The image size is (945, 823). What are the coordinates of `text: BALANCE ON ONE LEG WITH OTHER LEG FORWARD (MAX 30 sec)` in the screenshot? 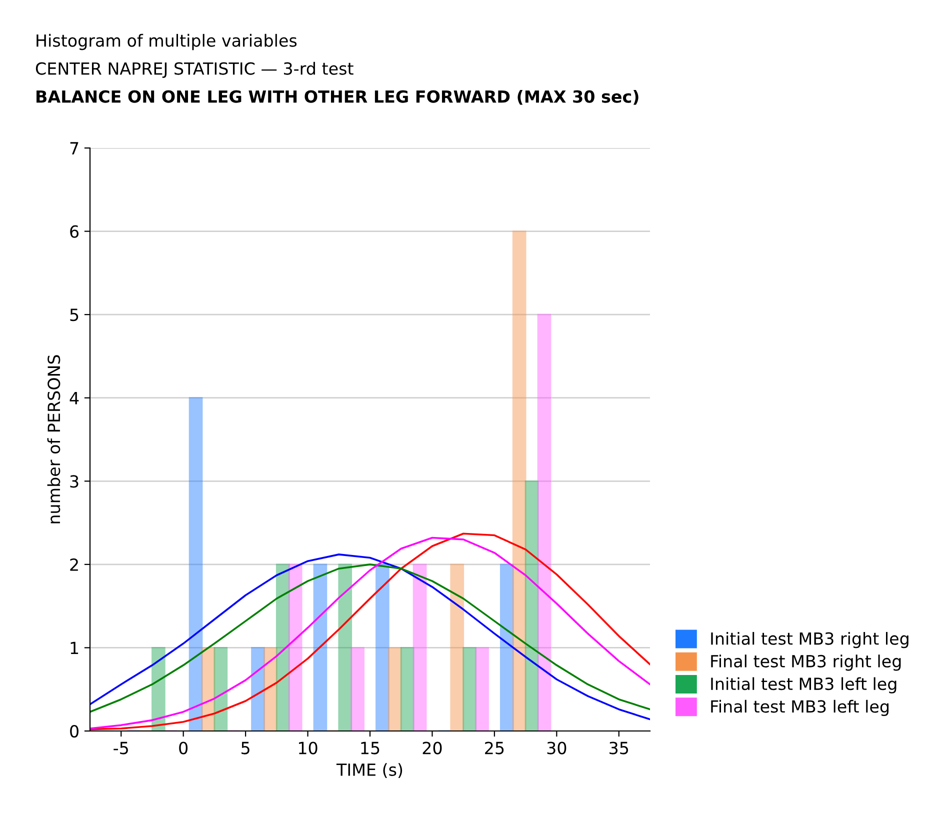 It's located at (337, 97).